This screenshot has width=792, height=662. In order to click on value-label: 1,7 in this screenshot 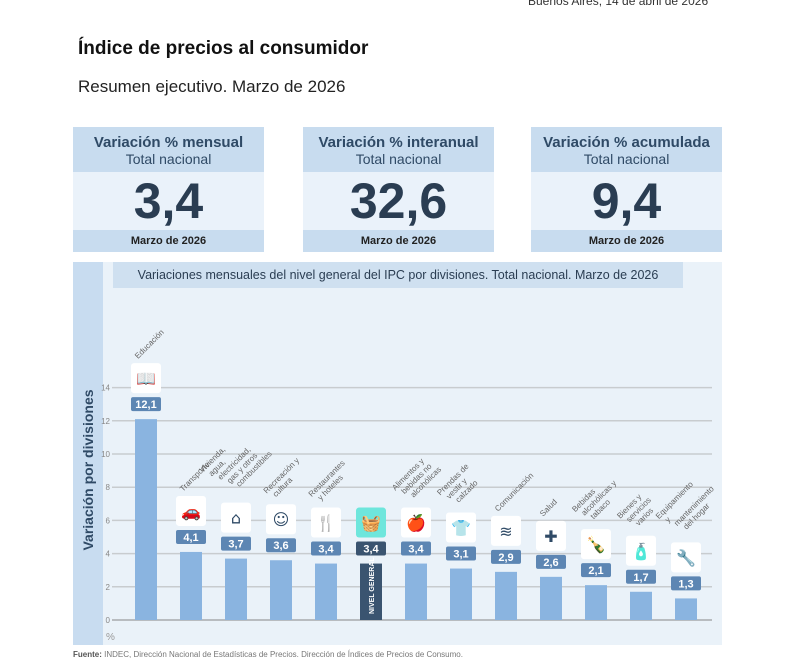, I will do `click(640, 578)`.